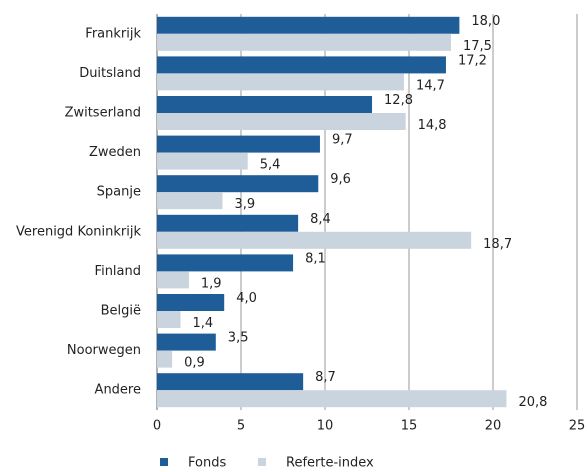 The height and width of the screenshot is (472, 587). What do you see at coordinates (493, 426) in the screenshot?
I see `x-tick-label: 20` at bounding box center [493, 426].